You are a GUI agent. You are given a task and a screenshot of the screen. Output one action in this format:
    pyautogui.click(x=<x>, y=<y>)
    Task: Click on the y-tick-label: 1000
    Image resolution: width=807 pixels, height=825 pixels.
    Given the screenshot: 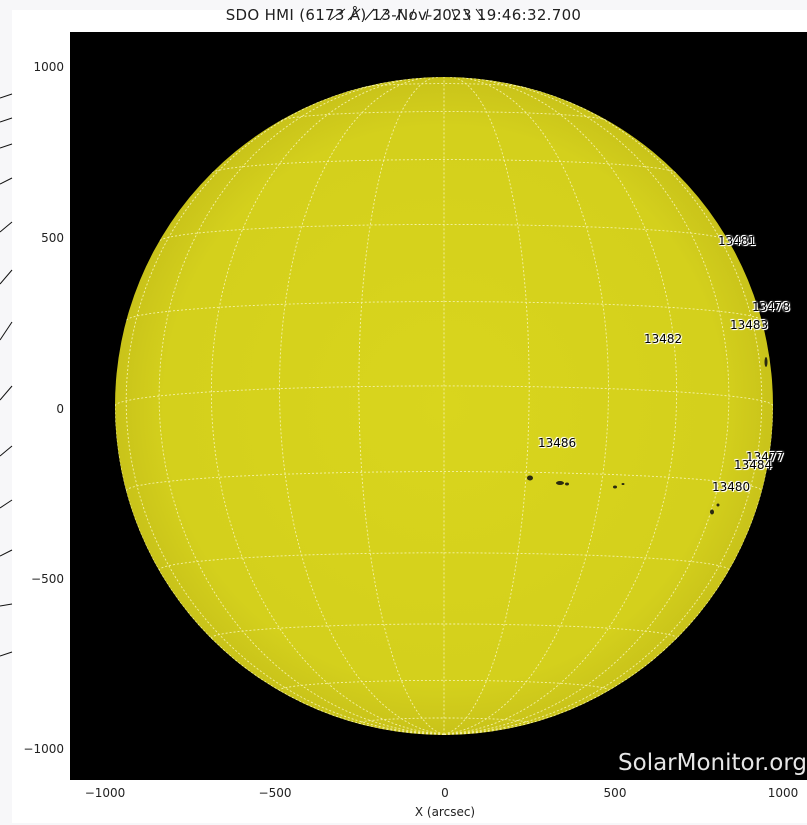 What is the action you would take?
    pyautogui.click(x=48, y=67)
    